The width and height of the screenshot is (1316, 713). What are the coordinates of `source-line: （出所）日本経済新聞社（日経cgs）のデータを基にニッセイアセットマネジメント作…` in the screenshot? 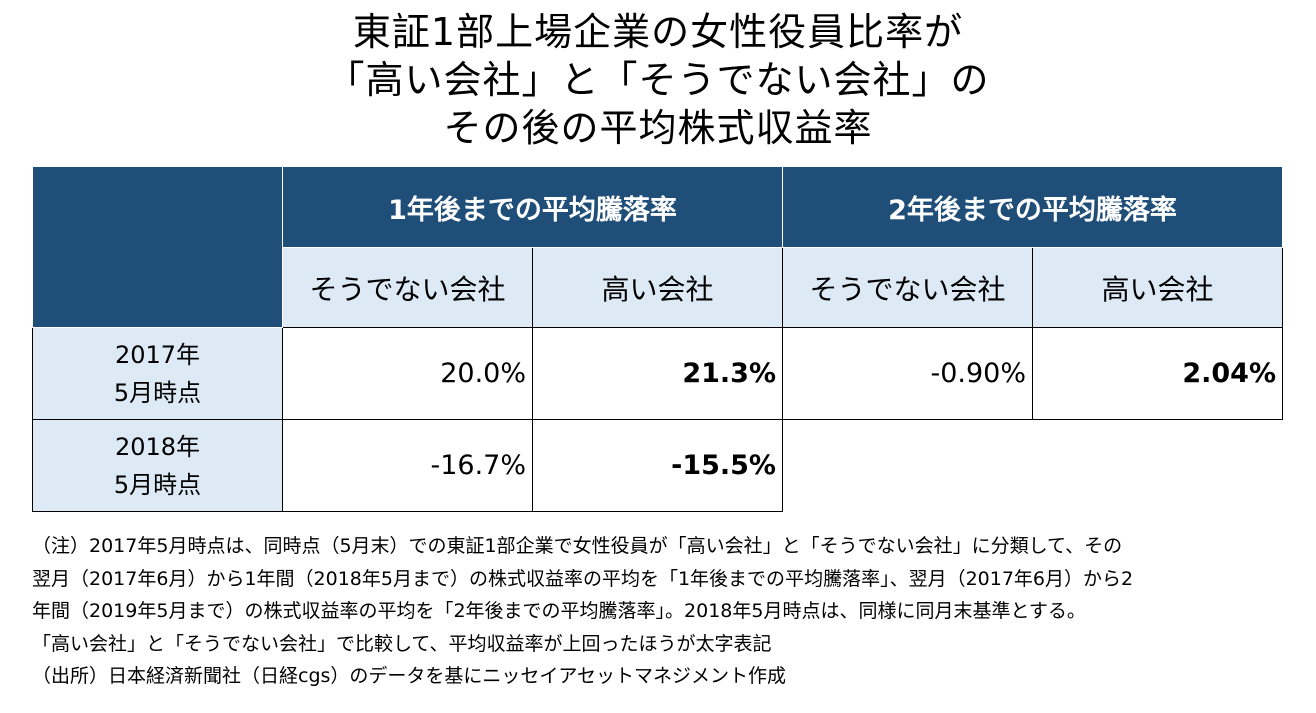 It's located at (409, 676).